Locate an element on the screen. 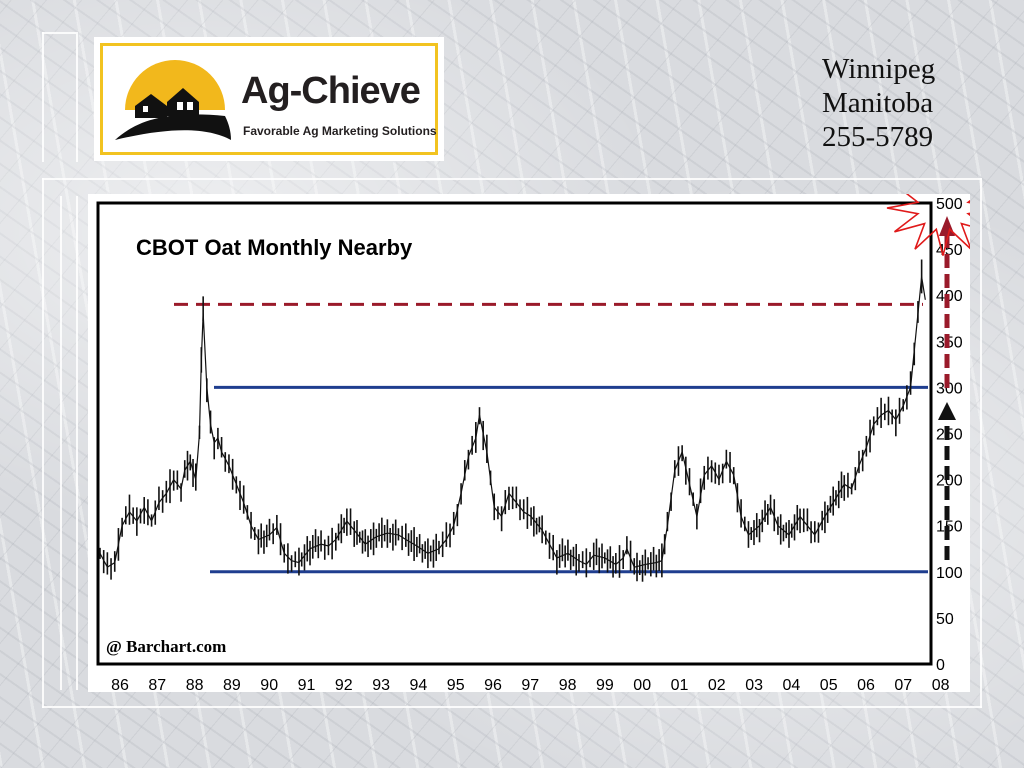 This screenshot has width=1024, height=768. y-tick-label: 50 is located at coordinates (945, 619).